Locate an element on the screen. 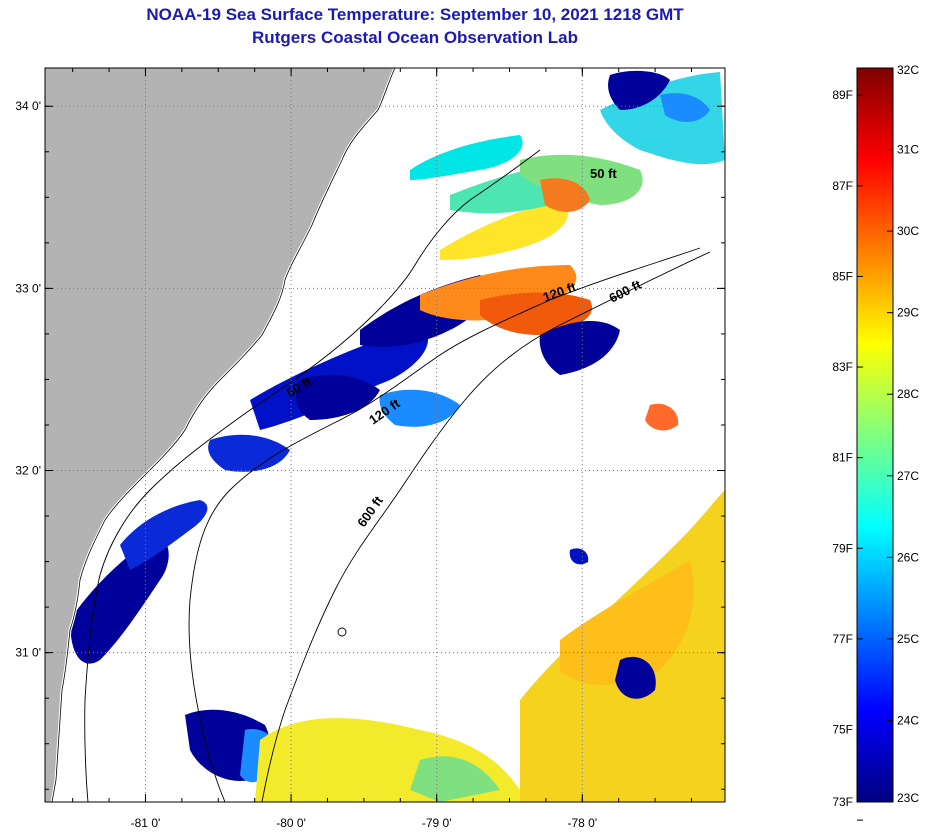 Image resolution: width=936 pixels, height=832 pixels. colorbar-label-c: 29C is located at coordinates (908, 313).